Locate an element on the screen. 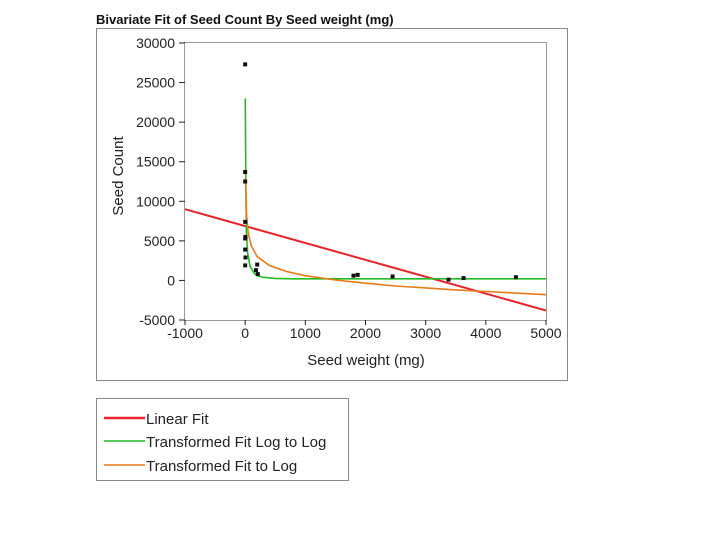  x-tick-label: 4000 is located at coordinates (485, 333).